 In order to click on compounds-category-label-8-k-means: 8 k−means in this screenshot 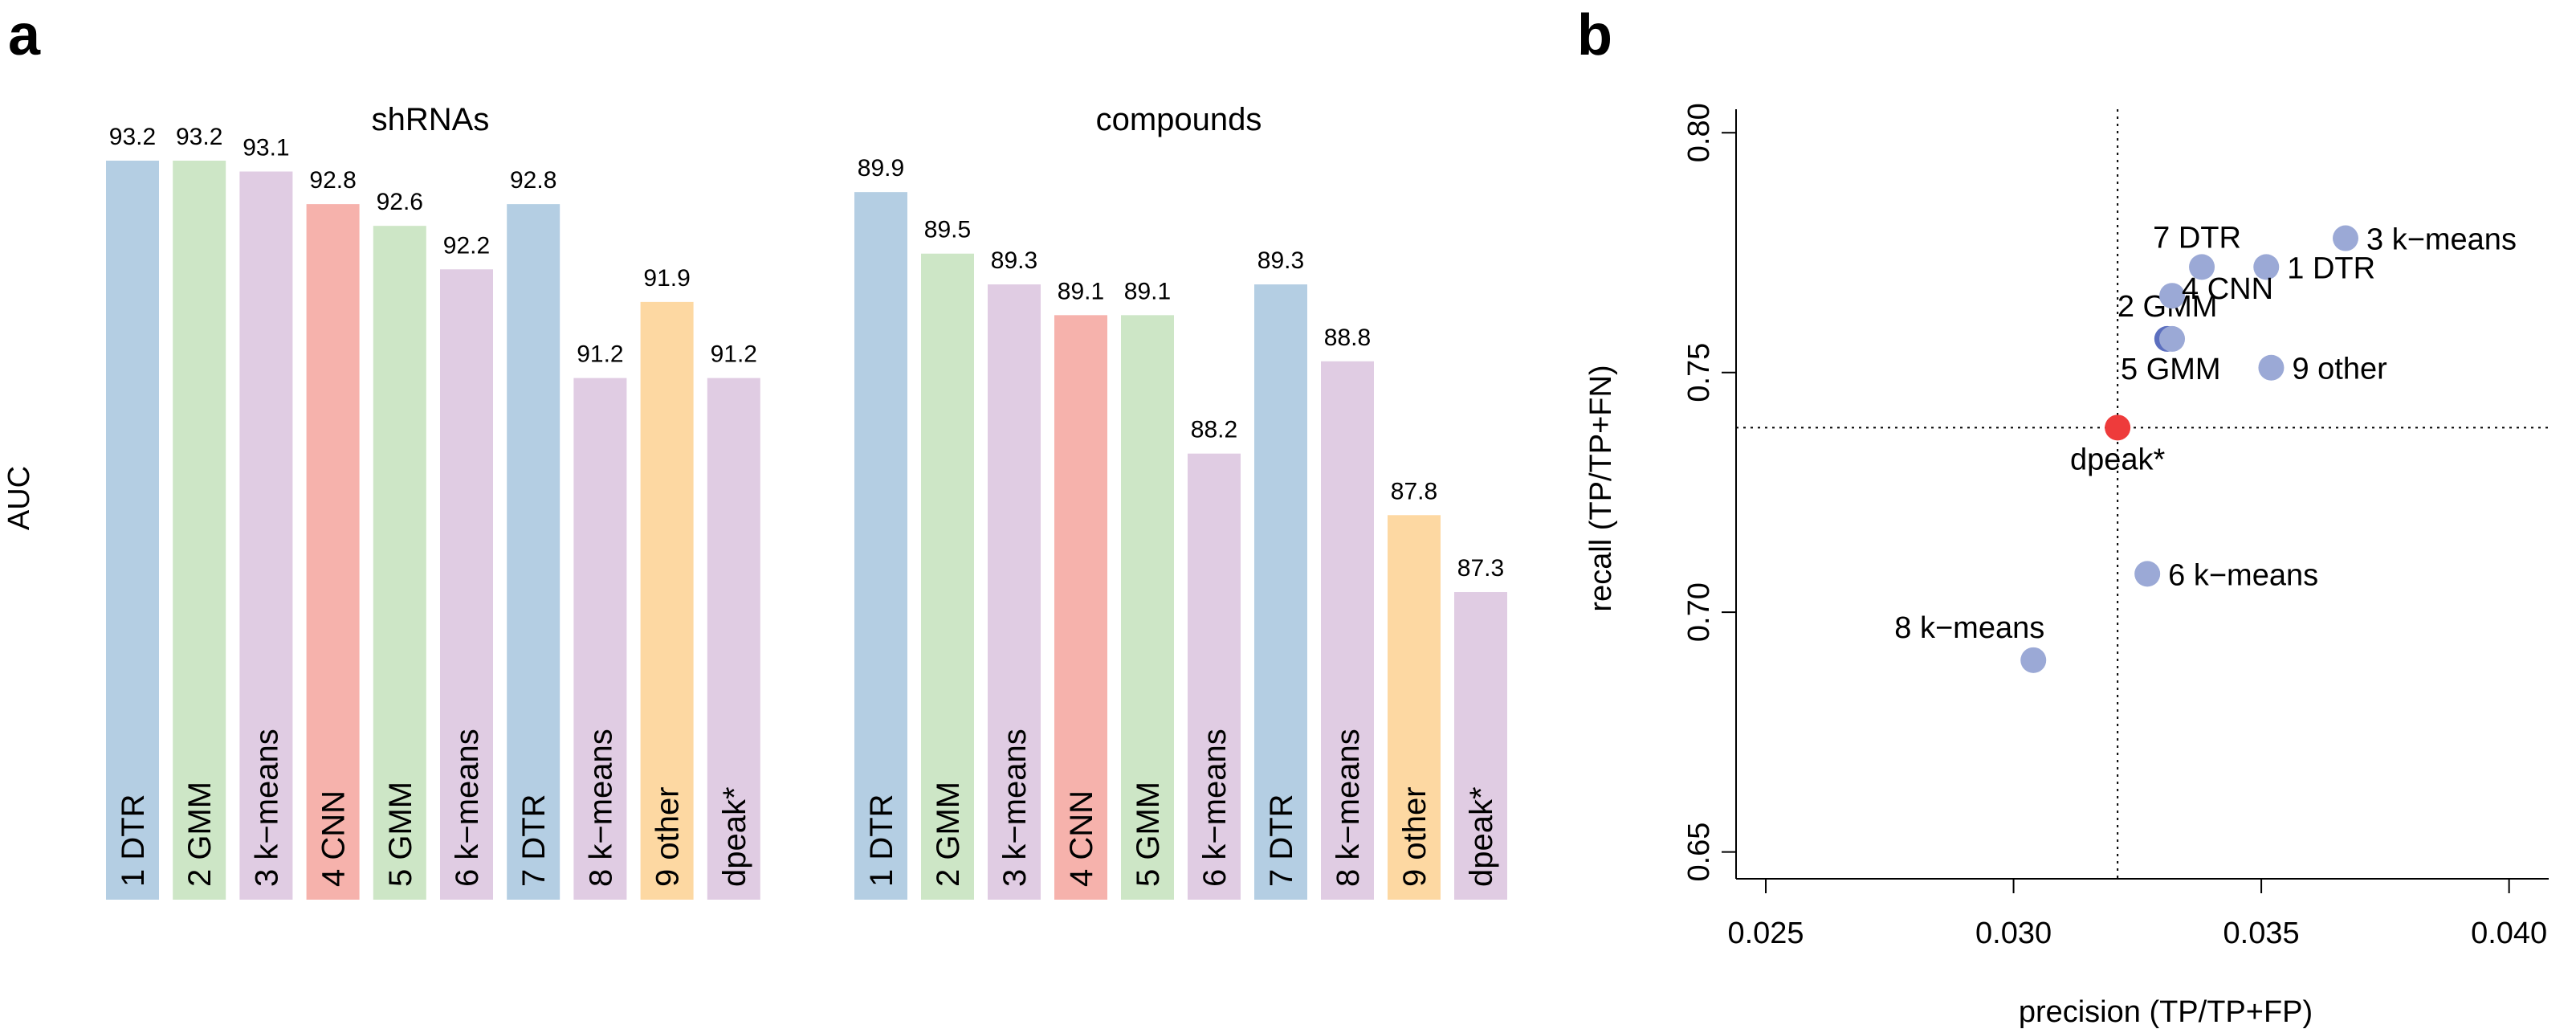, I will do `click(1348, 808)`.